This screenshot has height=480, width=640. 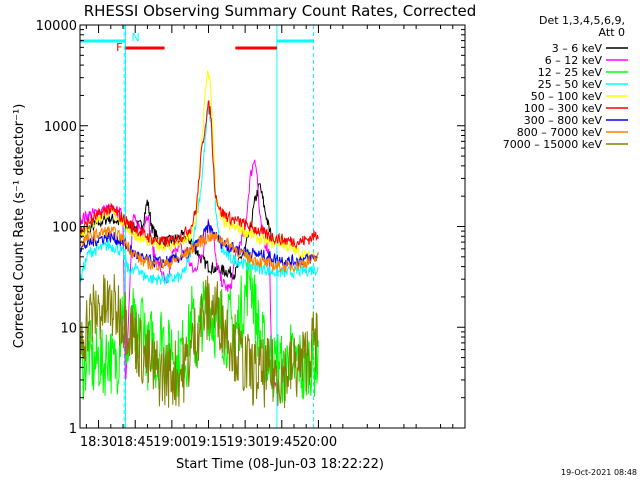 I want to click on x-tick-label: 19:45, so click(x=281, y=442).